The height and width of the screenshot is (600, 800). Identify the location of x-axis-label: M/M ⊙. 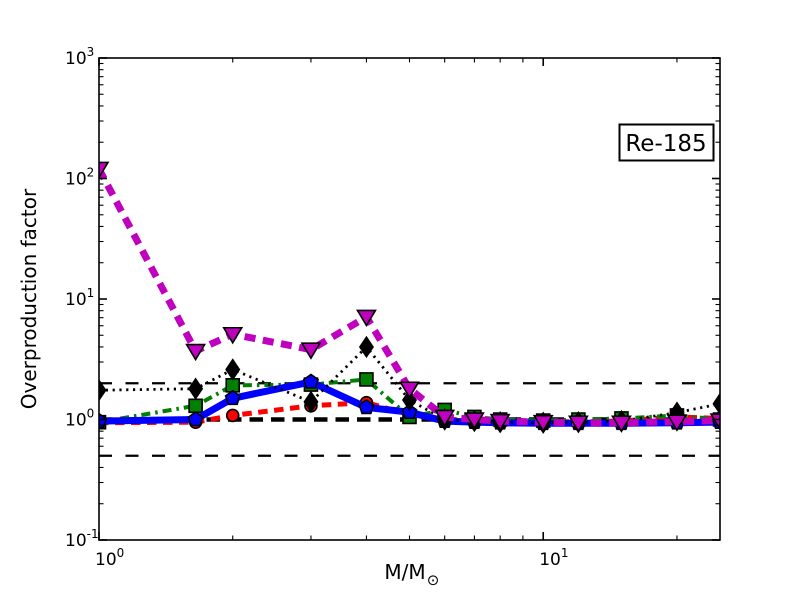
(411, 574).